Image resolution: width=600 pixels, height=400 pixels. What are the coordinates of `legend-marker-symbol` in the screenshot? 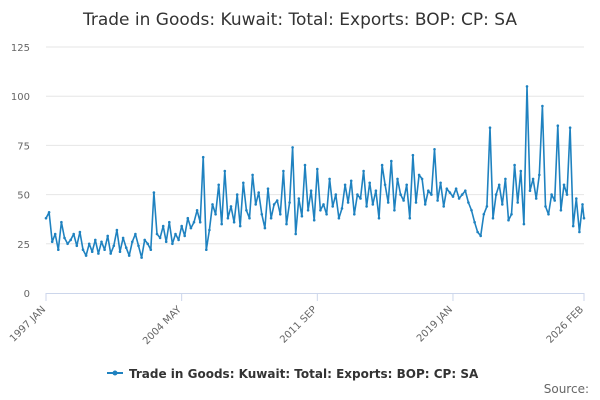 It's located at (115, 373).